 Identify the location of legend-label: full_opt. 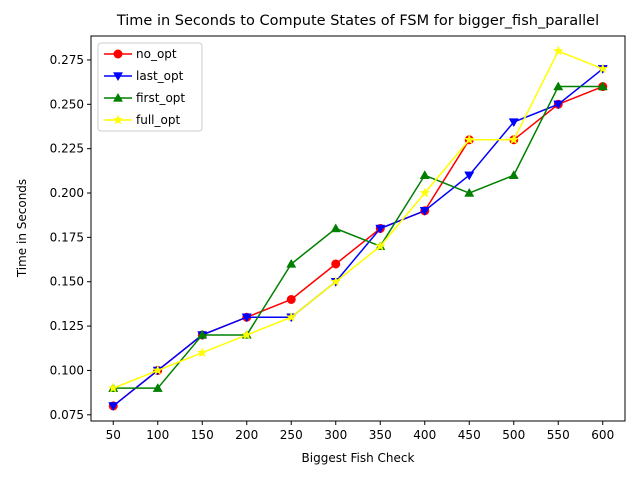
(158, 120).